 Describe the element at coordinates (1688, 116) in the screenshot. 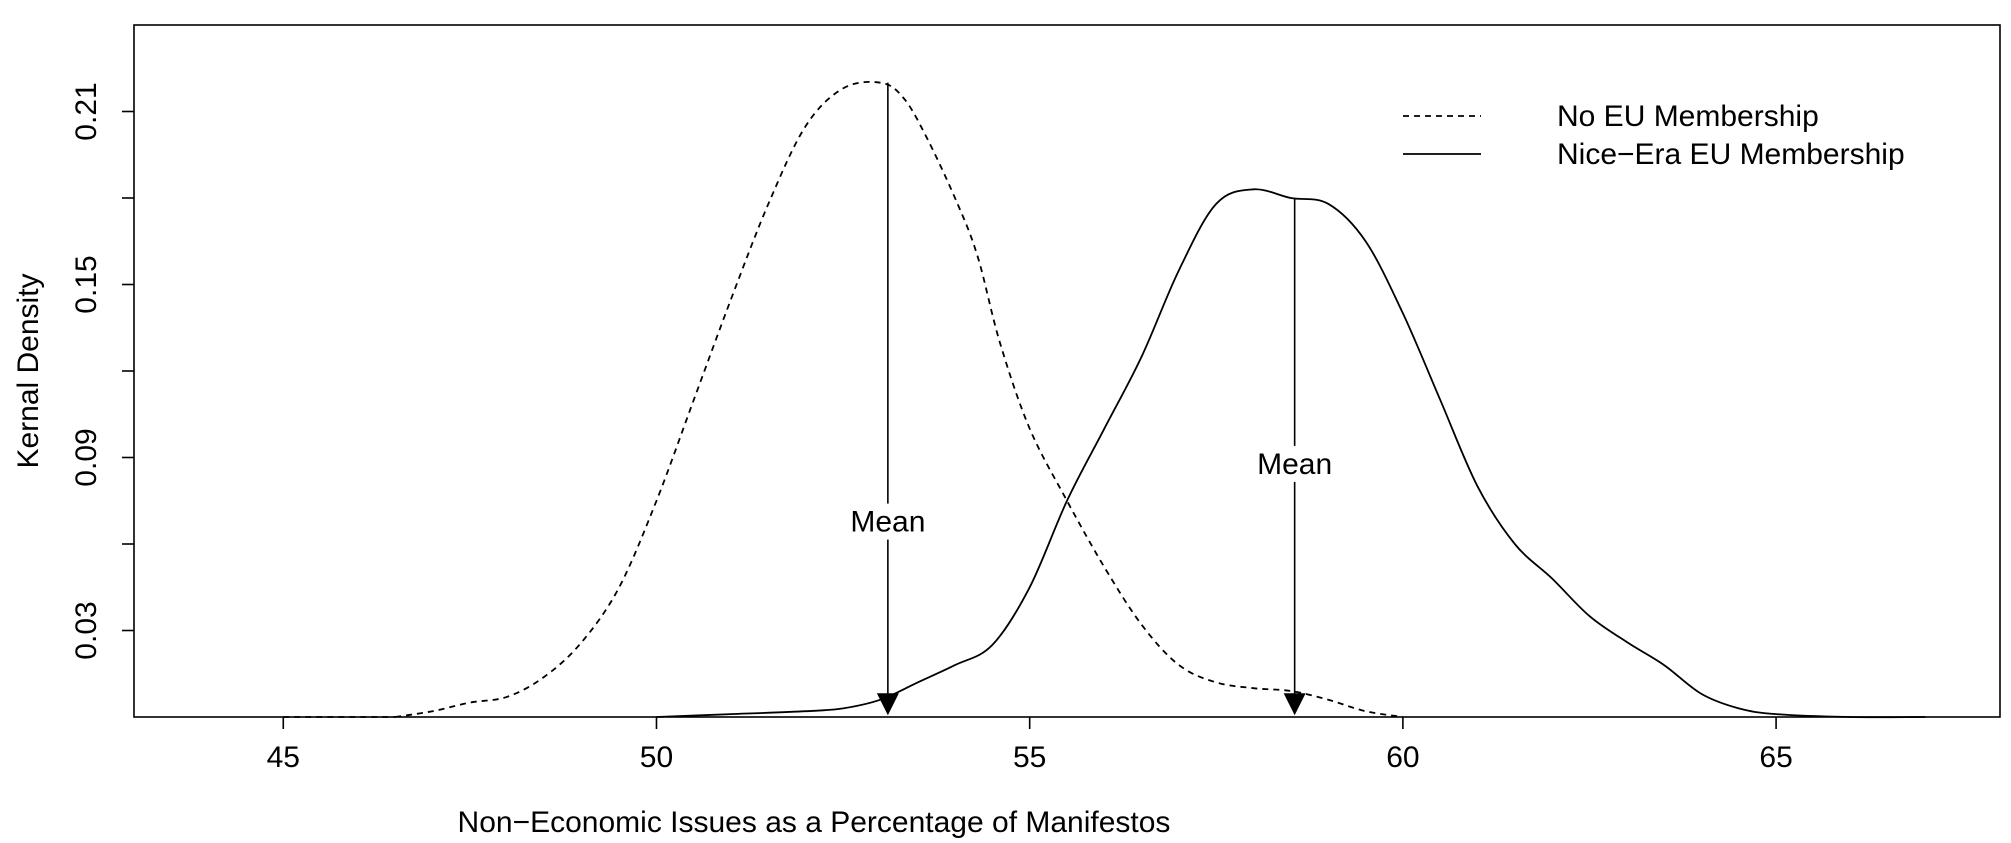

I see `legend-label-0: No EU Membership` at that location.